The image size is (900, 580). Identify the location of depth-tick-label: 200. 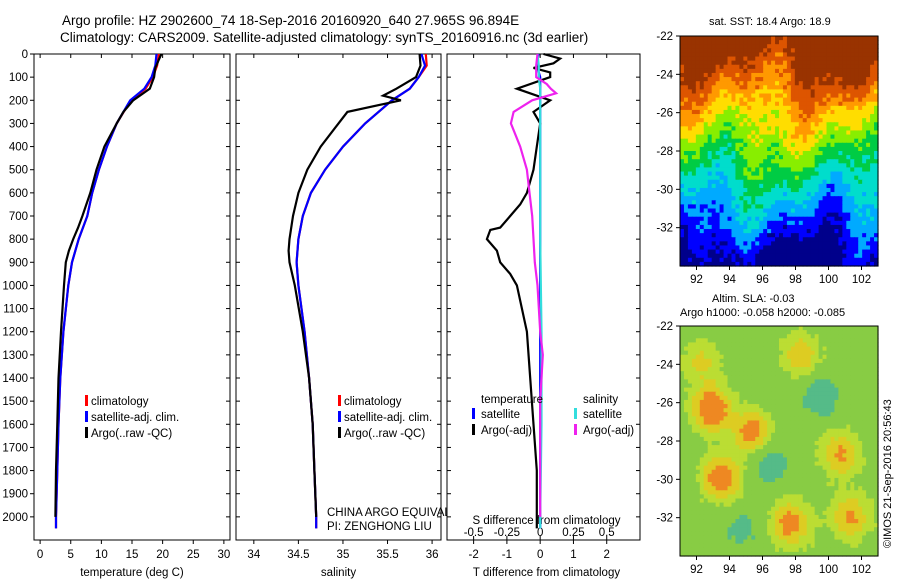
(18, 101).